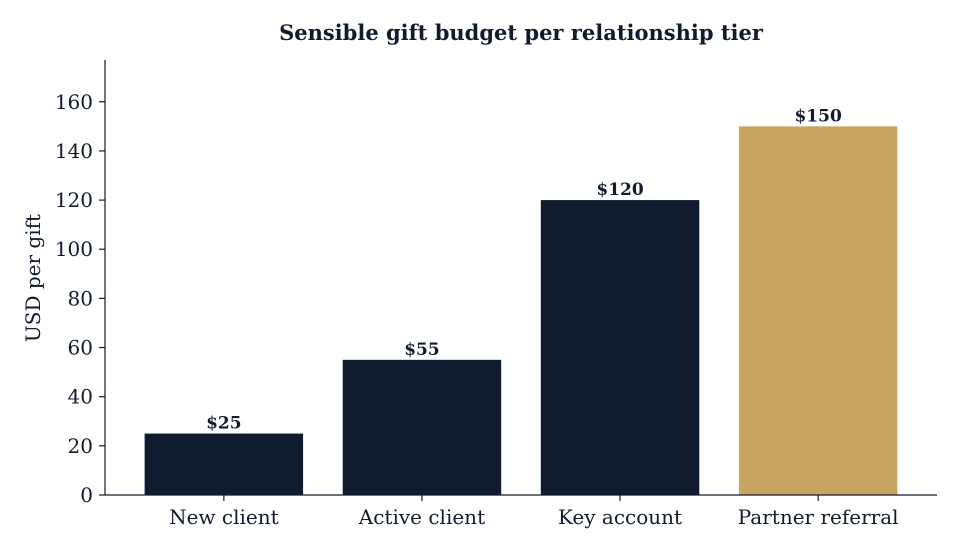  I want to click on y-tick-label: 60, so click(80, 348).